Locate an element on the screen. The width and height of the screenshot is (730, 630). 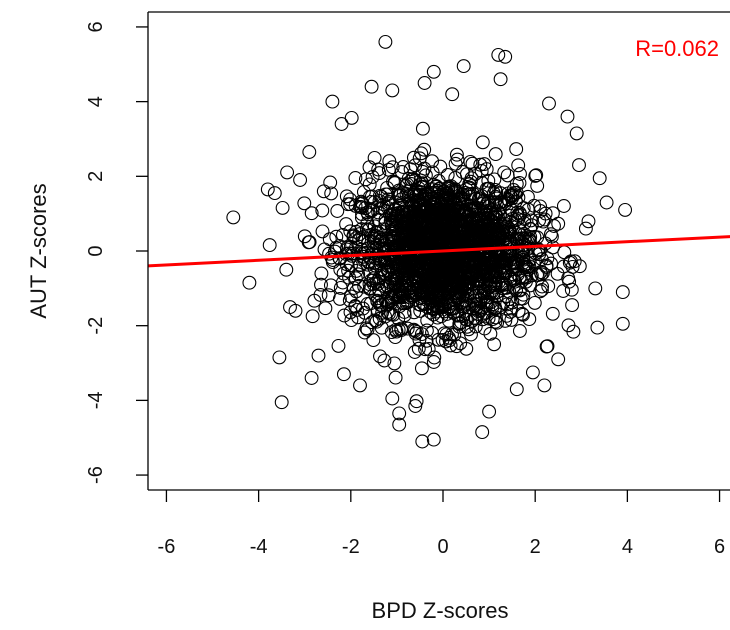
x-tick-label: 2 is located at coordinates (535, 547).